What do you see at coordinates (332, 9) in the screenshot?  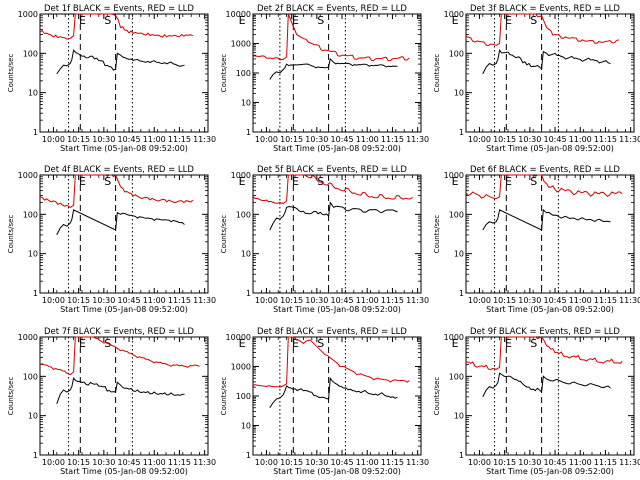 I see `panel-title: Det 2f BLACK = Events, RED = LLD` at bounding box center [332, 9].